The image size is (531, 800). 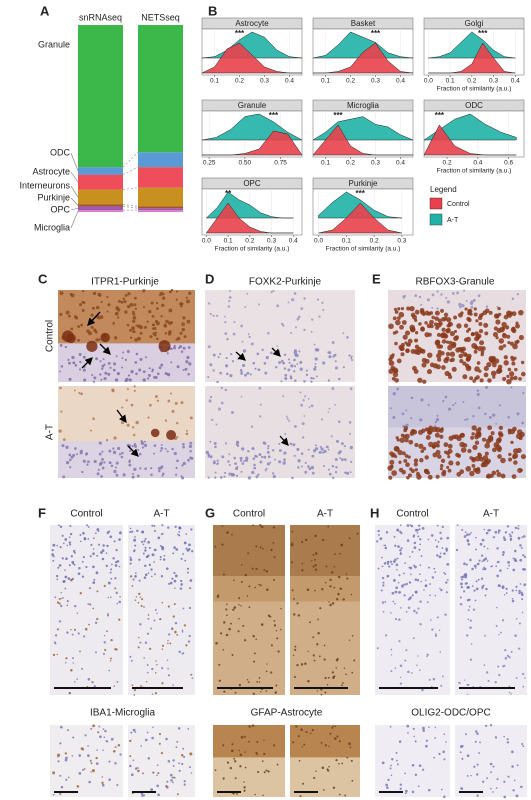 I want to click on legend-title: Legend, so click(x=443, y=189).